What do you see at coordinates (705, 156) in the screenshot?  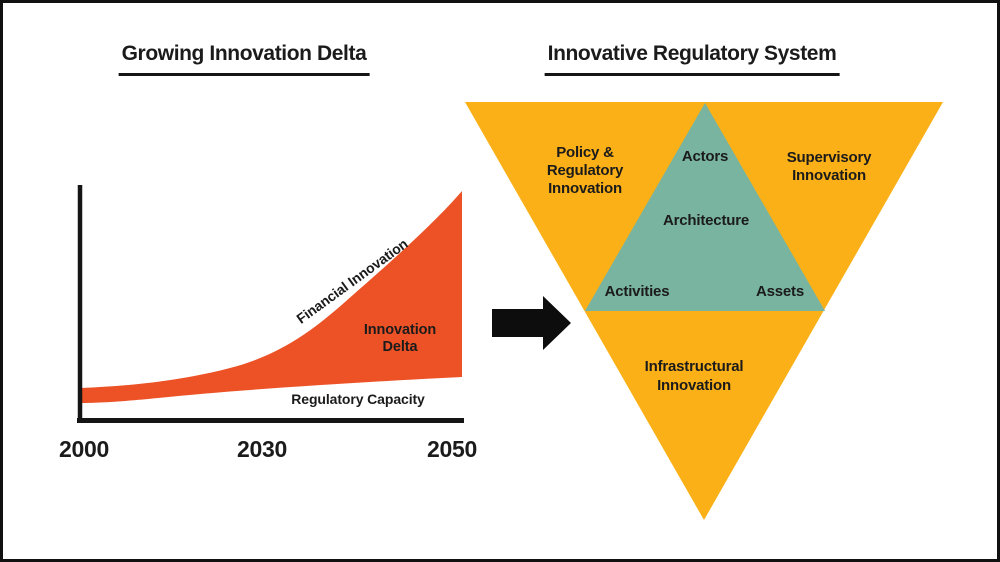 I see `actors-label: Actors` at bounding box center [705, 156].